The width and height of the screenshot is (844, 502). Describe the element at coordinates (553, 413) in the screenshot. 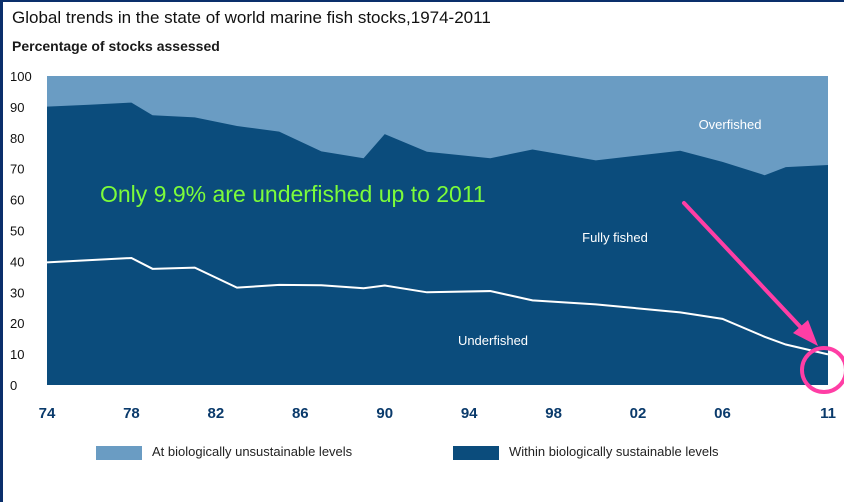

I see `x-tick-label: 98` at that location.